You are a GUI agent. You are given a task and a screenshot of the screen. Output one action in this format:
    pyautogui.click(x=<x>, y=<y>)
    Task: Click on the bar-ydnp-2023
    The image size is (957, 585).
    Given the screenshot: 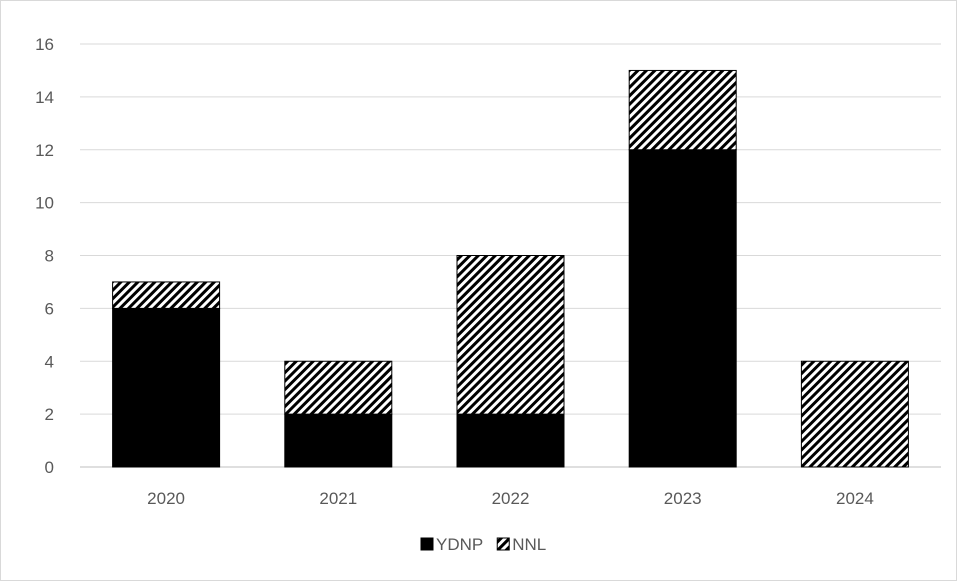 What is the action you would take?
    pyautogui.click(x=682, y=308)
    